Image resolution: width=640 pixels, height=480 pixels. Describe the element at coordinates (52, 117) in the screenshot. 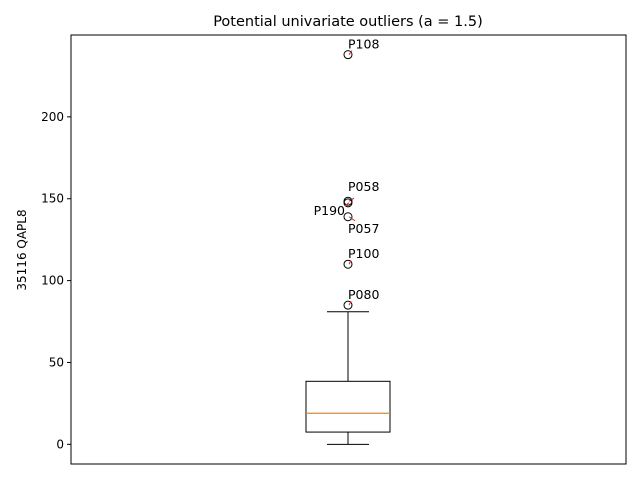

I see `y-tick-label: 200` at that location.